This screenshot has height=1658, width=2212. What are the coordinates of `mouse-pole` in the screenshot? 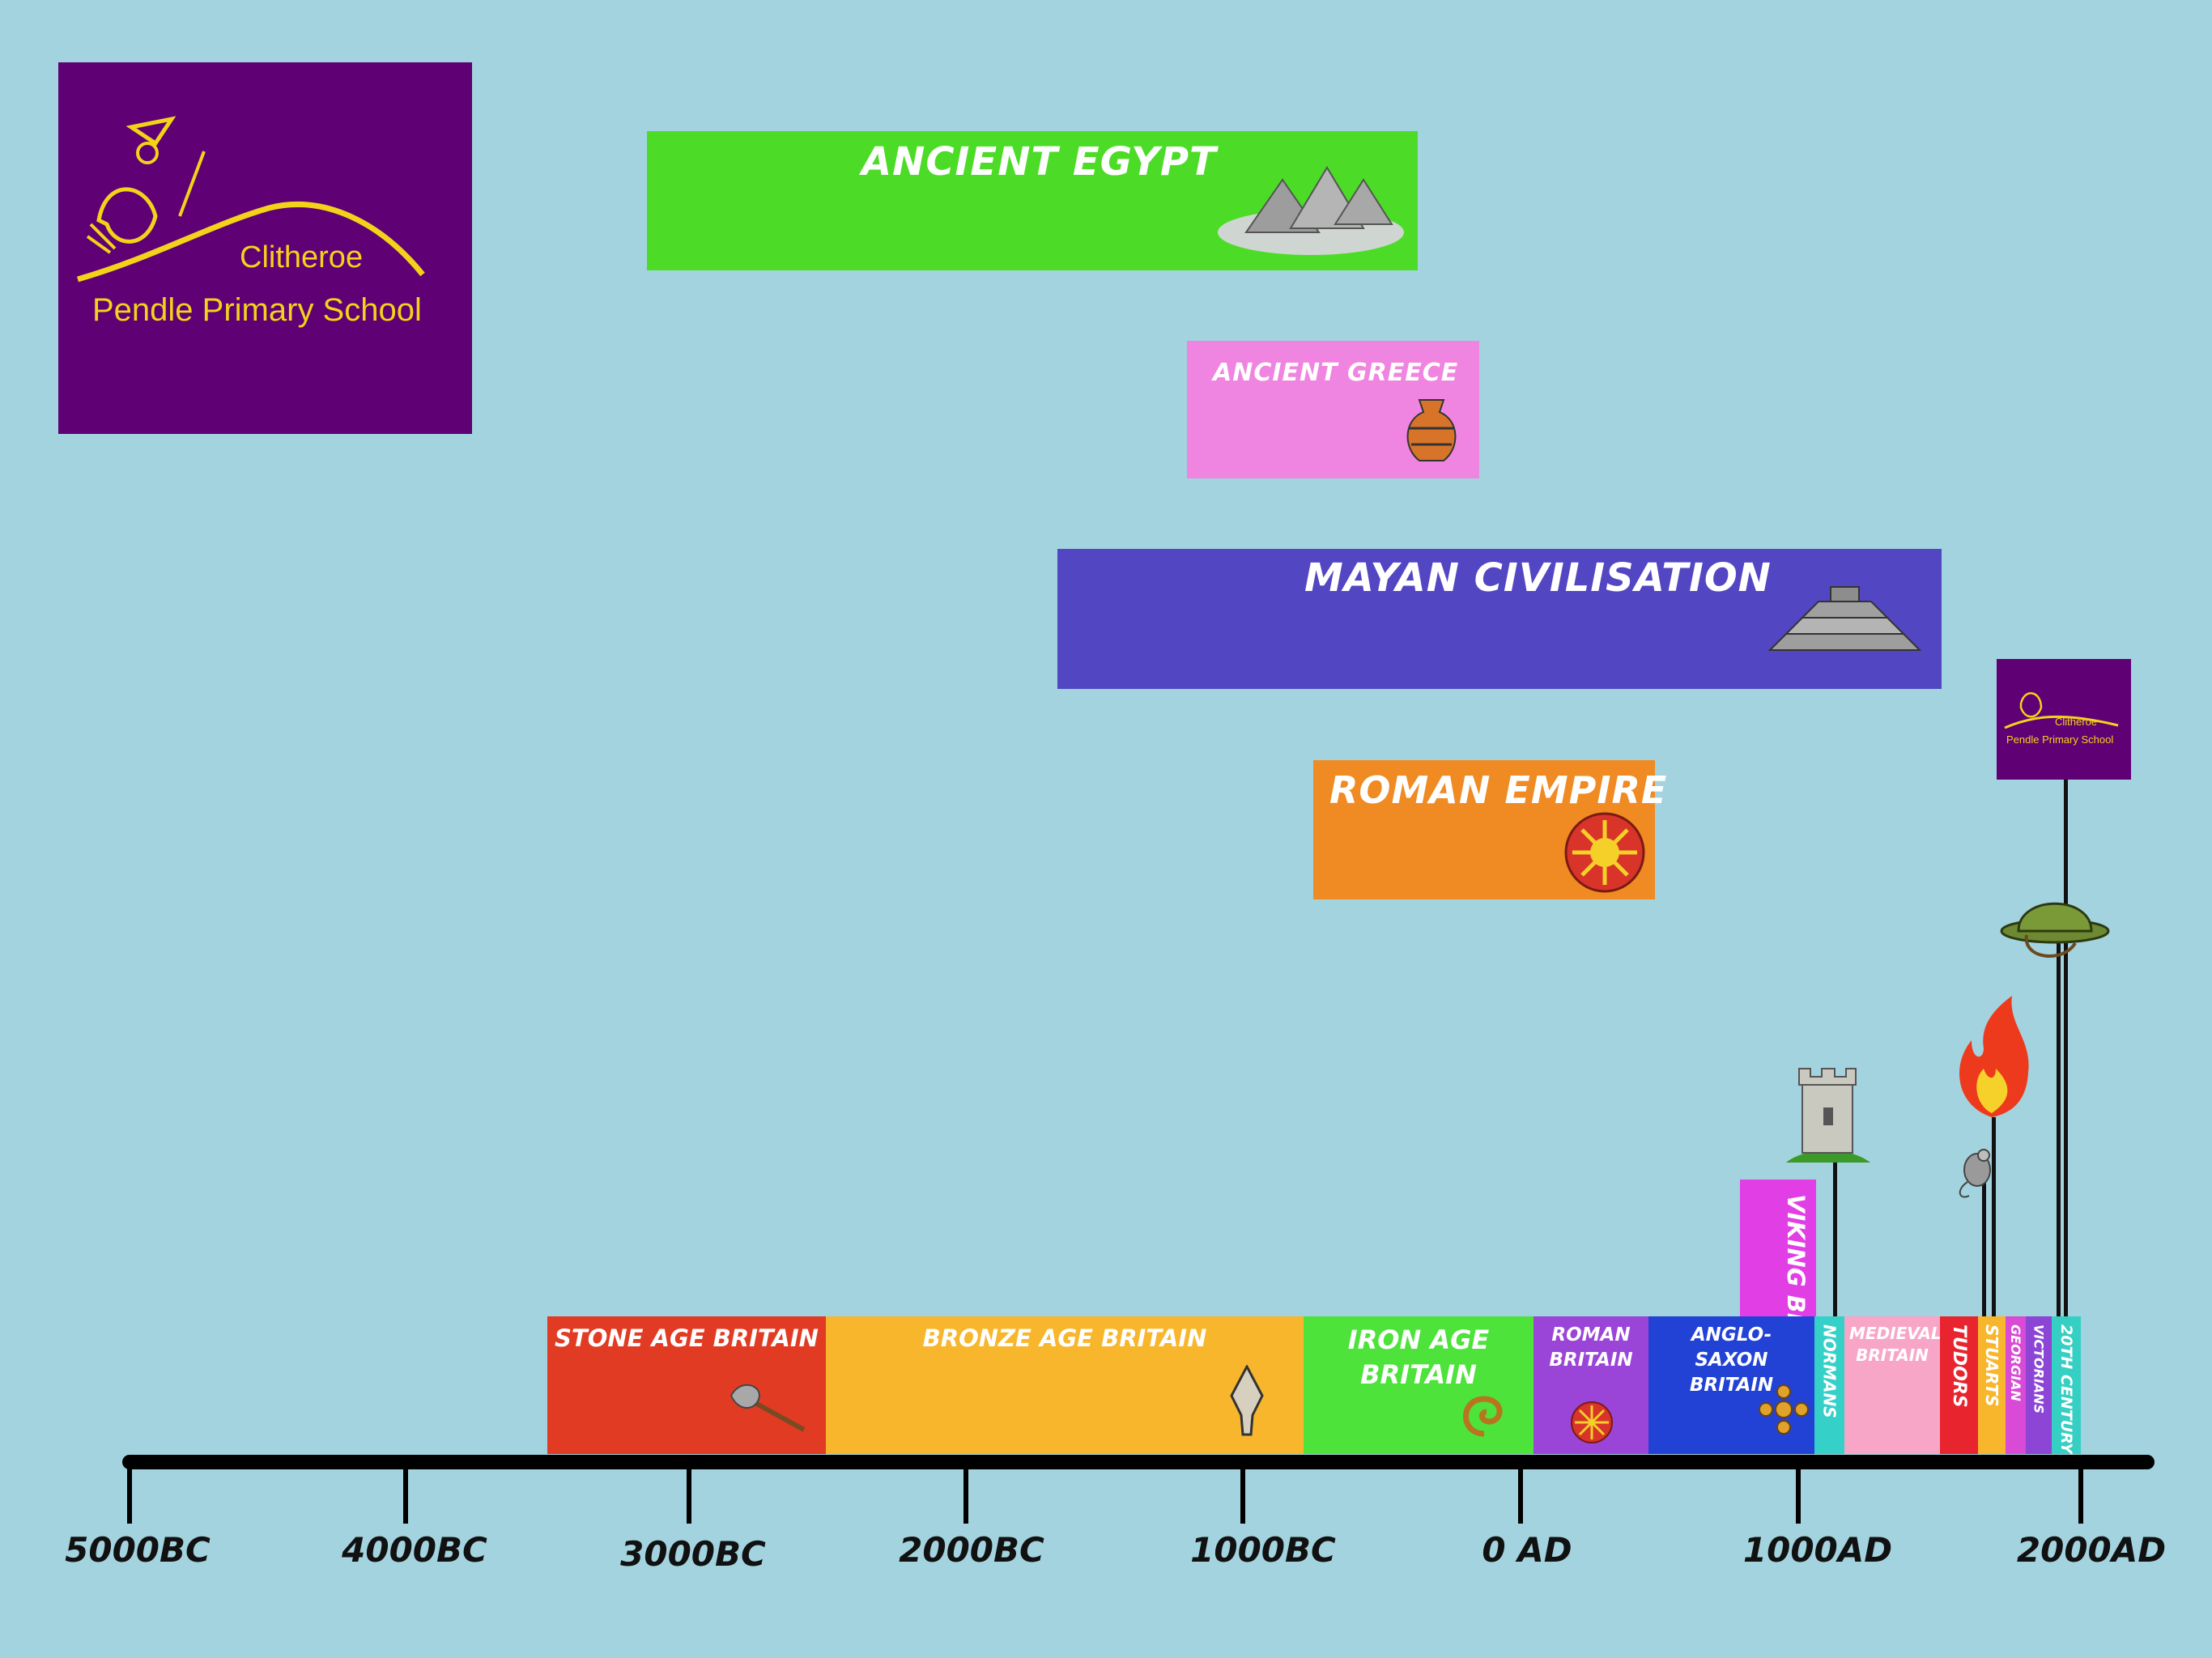 It's located at (1984, 1245).